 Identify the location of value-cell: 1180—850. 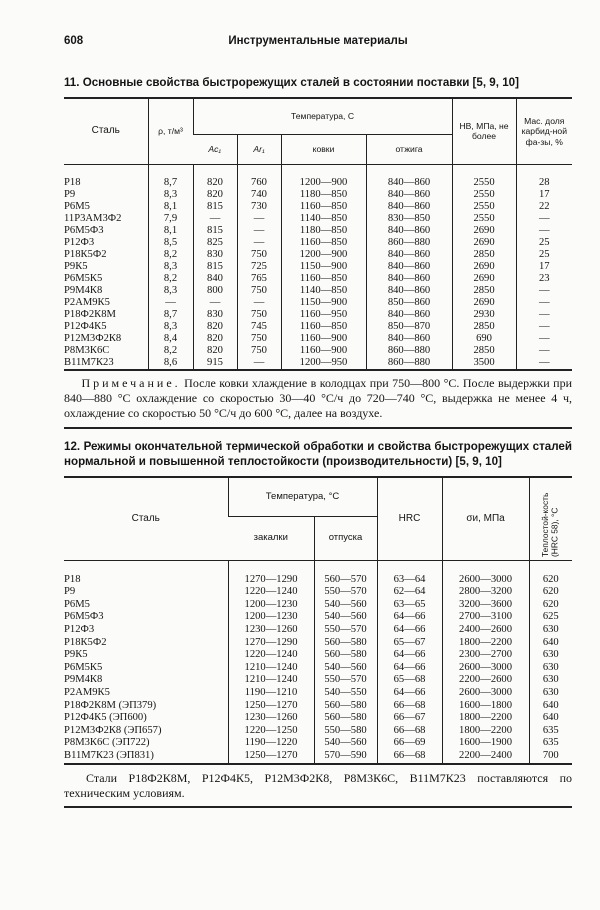
(323, 194).